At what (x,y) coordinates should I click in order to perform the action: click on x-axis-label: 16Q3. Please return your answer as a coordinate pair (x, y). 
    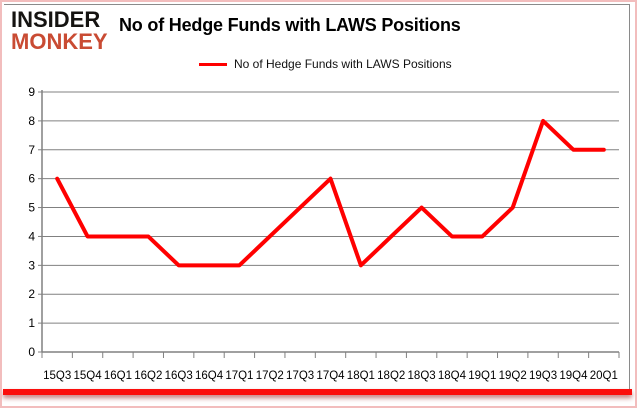
    Looking at the image, I should click on (179, 376).